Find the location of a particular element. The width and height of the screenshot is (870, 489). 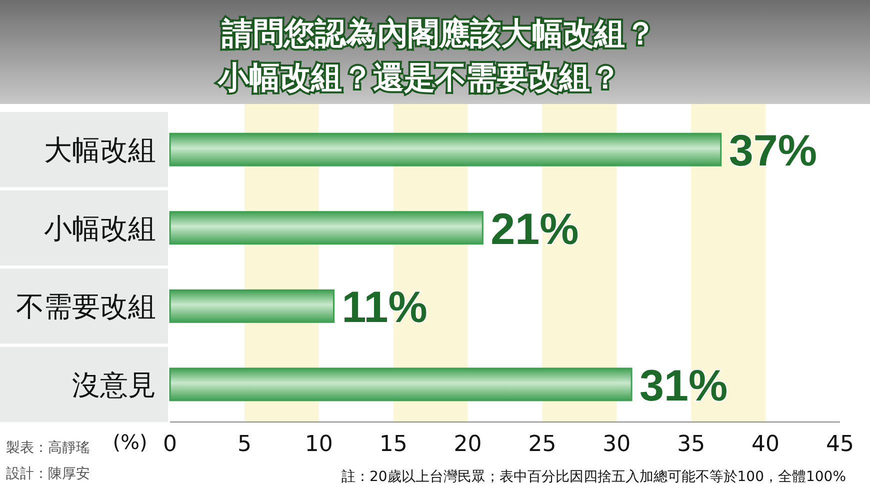

x-tick-label: 15 is located at coordinates (393, 444).